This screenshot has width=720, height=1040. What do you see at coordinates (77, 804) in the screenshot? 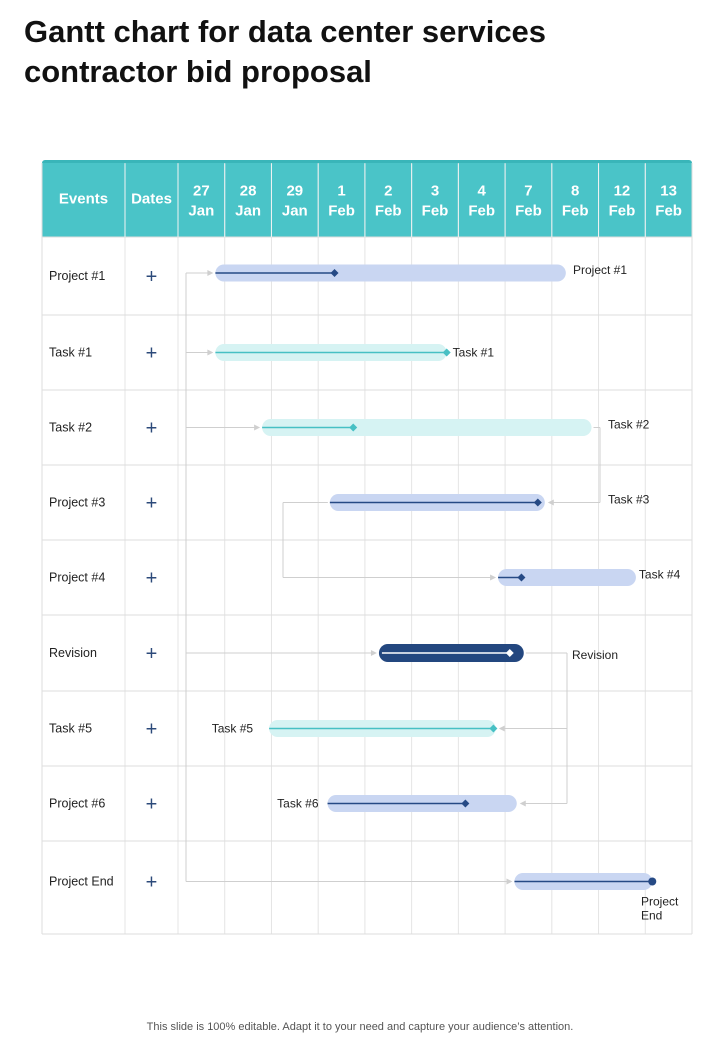
I see `row-event-label: Project #6` at bounding box center [77, 804].